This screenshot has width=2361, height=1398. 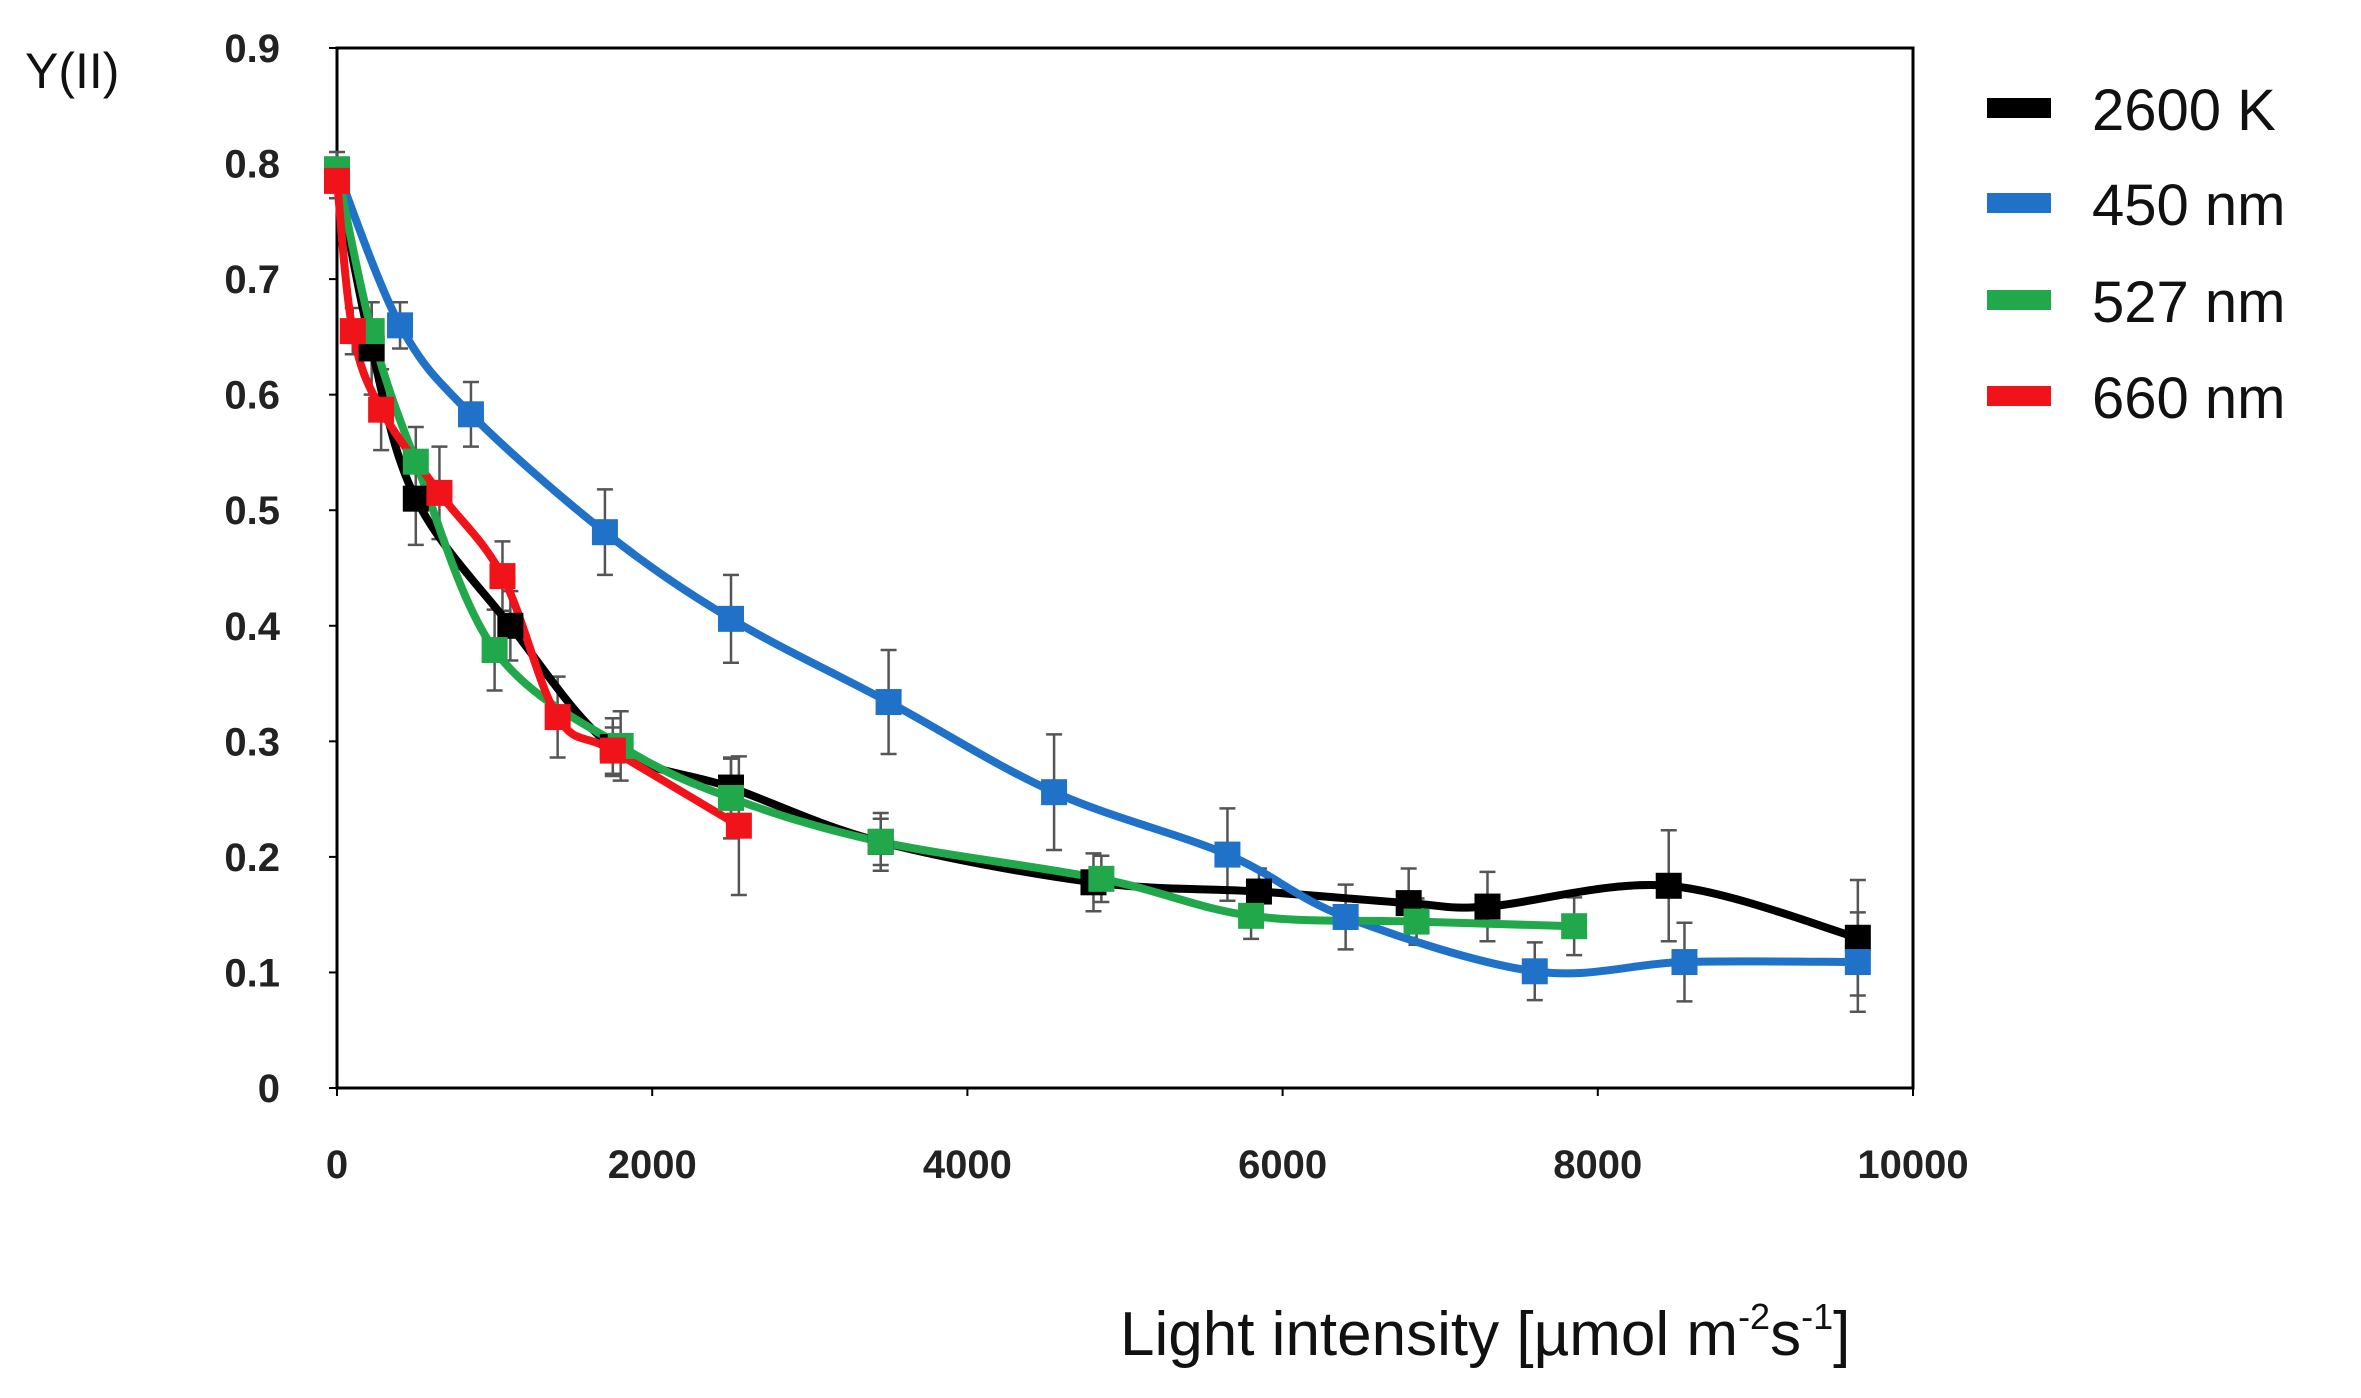 What do you see at coordinates (1785, 1334) in the screenshot?
I see `x-axis-label-mid: s` at bounding box center [1785, 1334].